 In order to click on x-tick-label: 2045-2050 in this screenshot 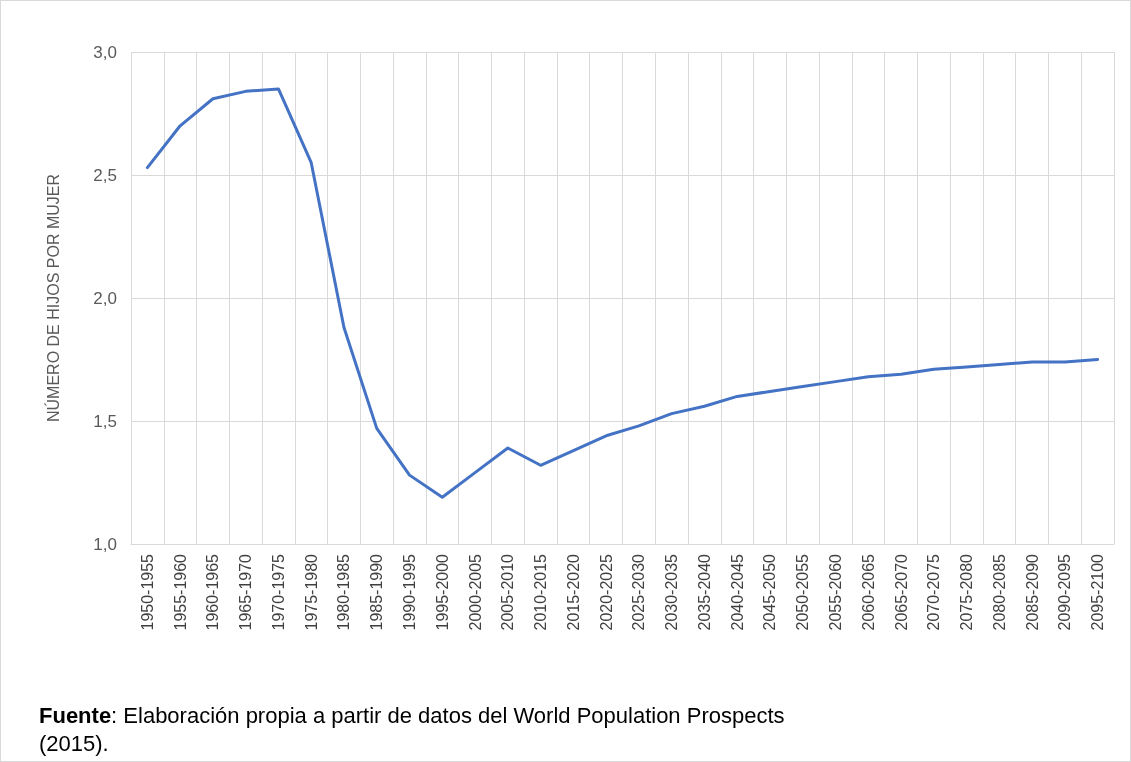, I will do `click(770, 592)`.